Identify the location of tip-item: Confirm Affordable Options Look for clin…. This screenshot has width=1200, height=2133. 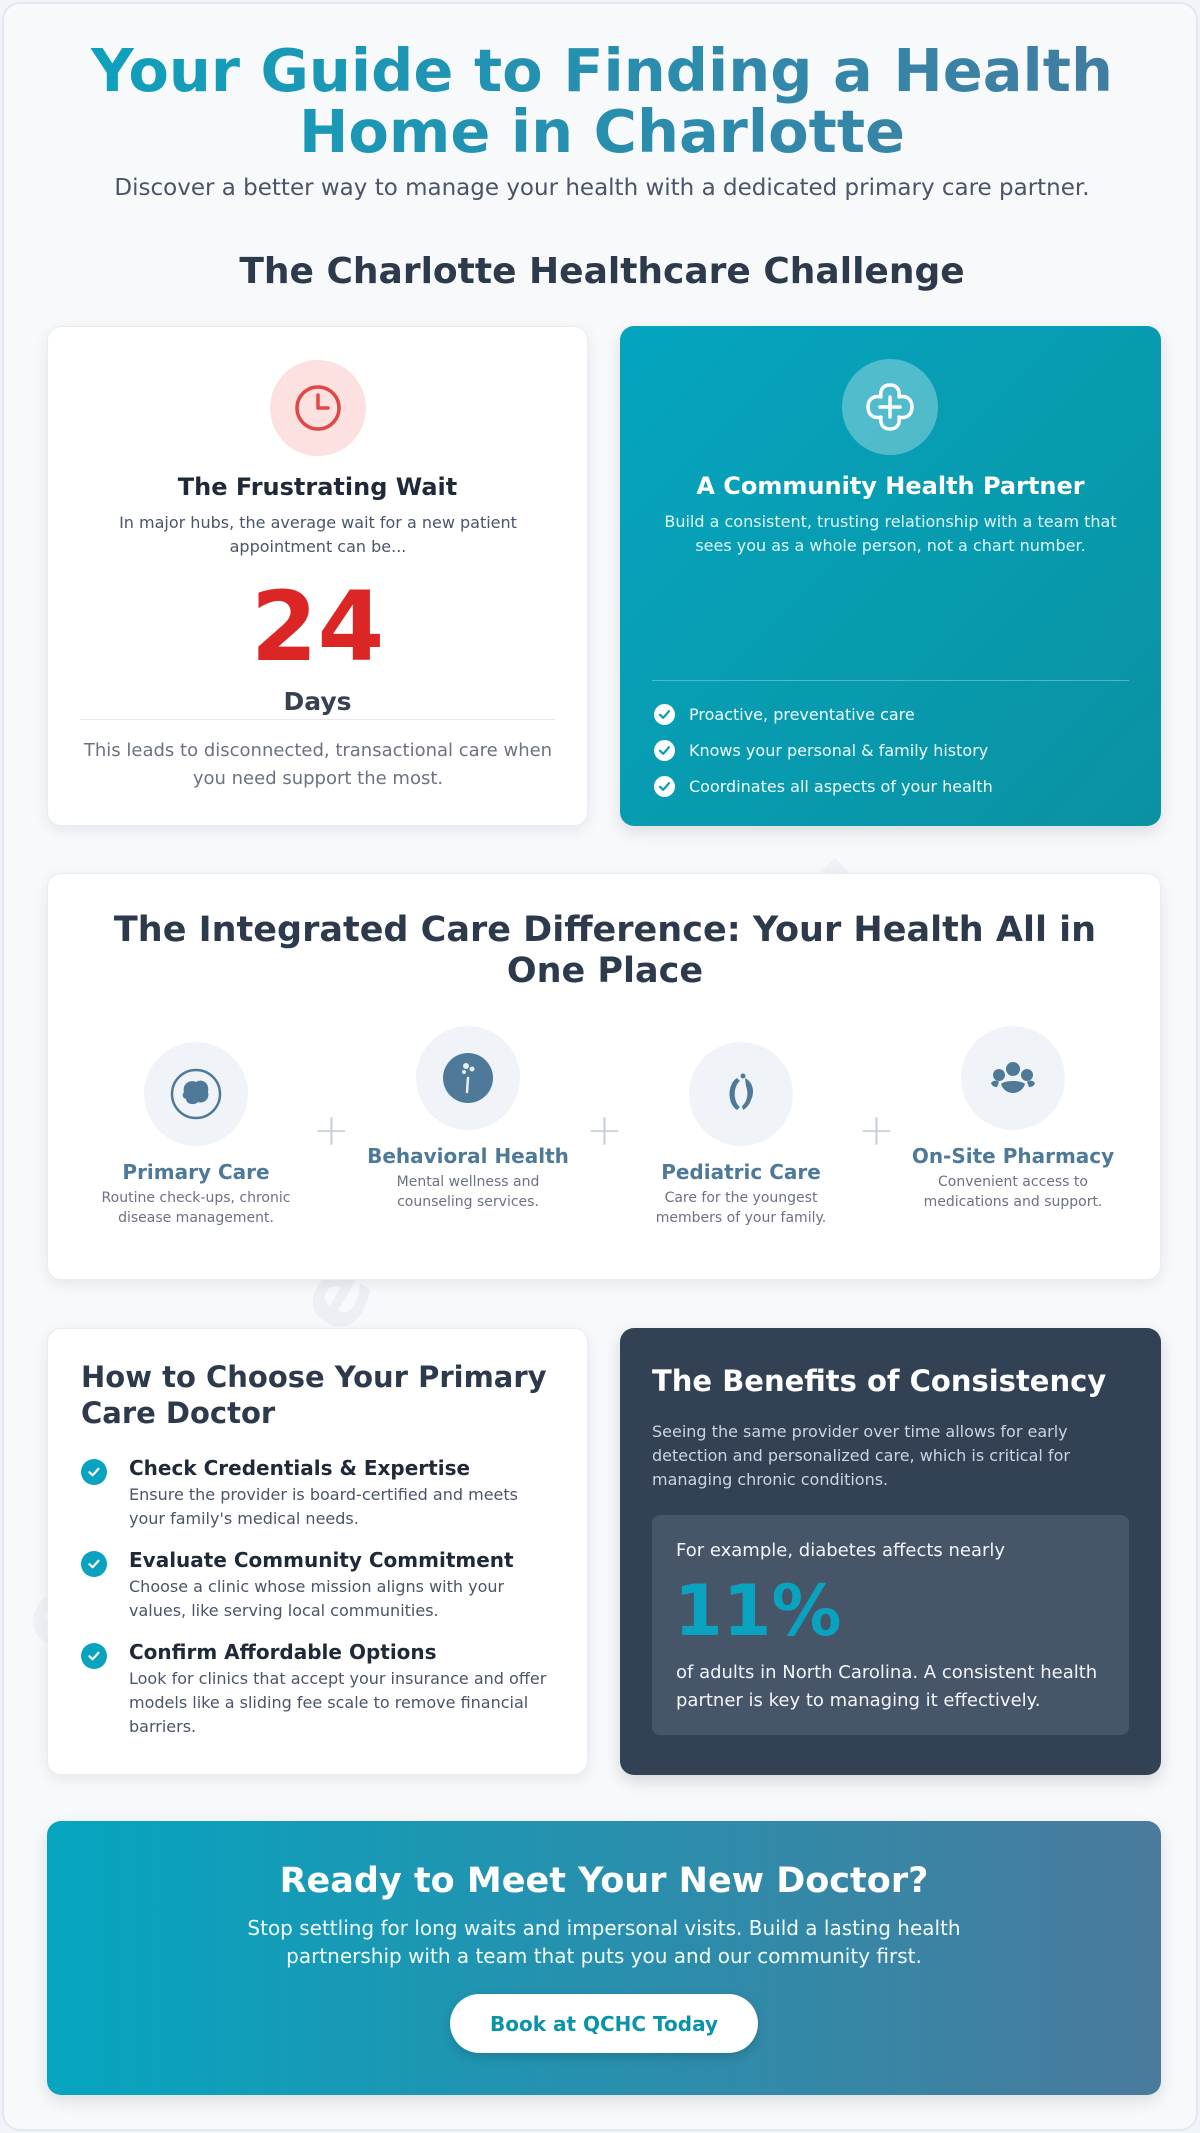
(316, 1689).